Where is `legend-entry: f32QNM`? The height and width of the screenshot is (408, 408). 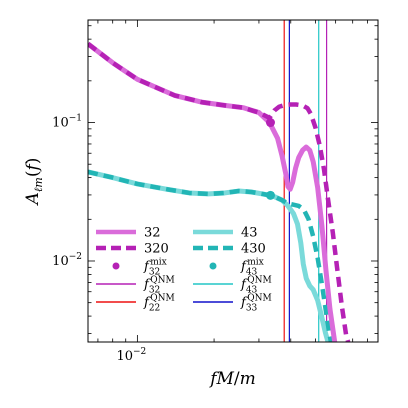
legend-entry: f32QNM is located at coordinates (135, 286).